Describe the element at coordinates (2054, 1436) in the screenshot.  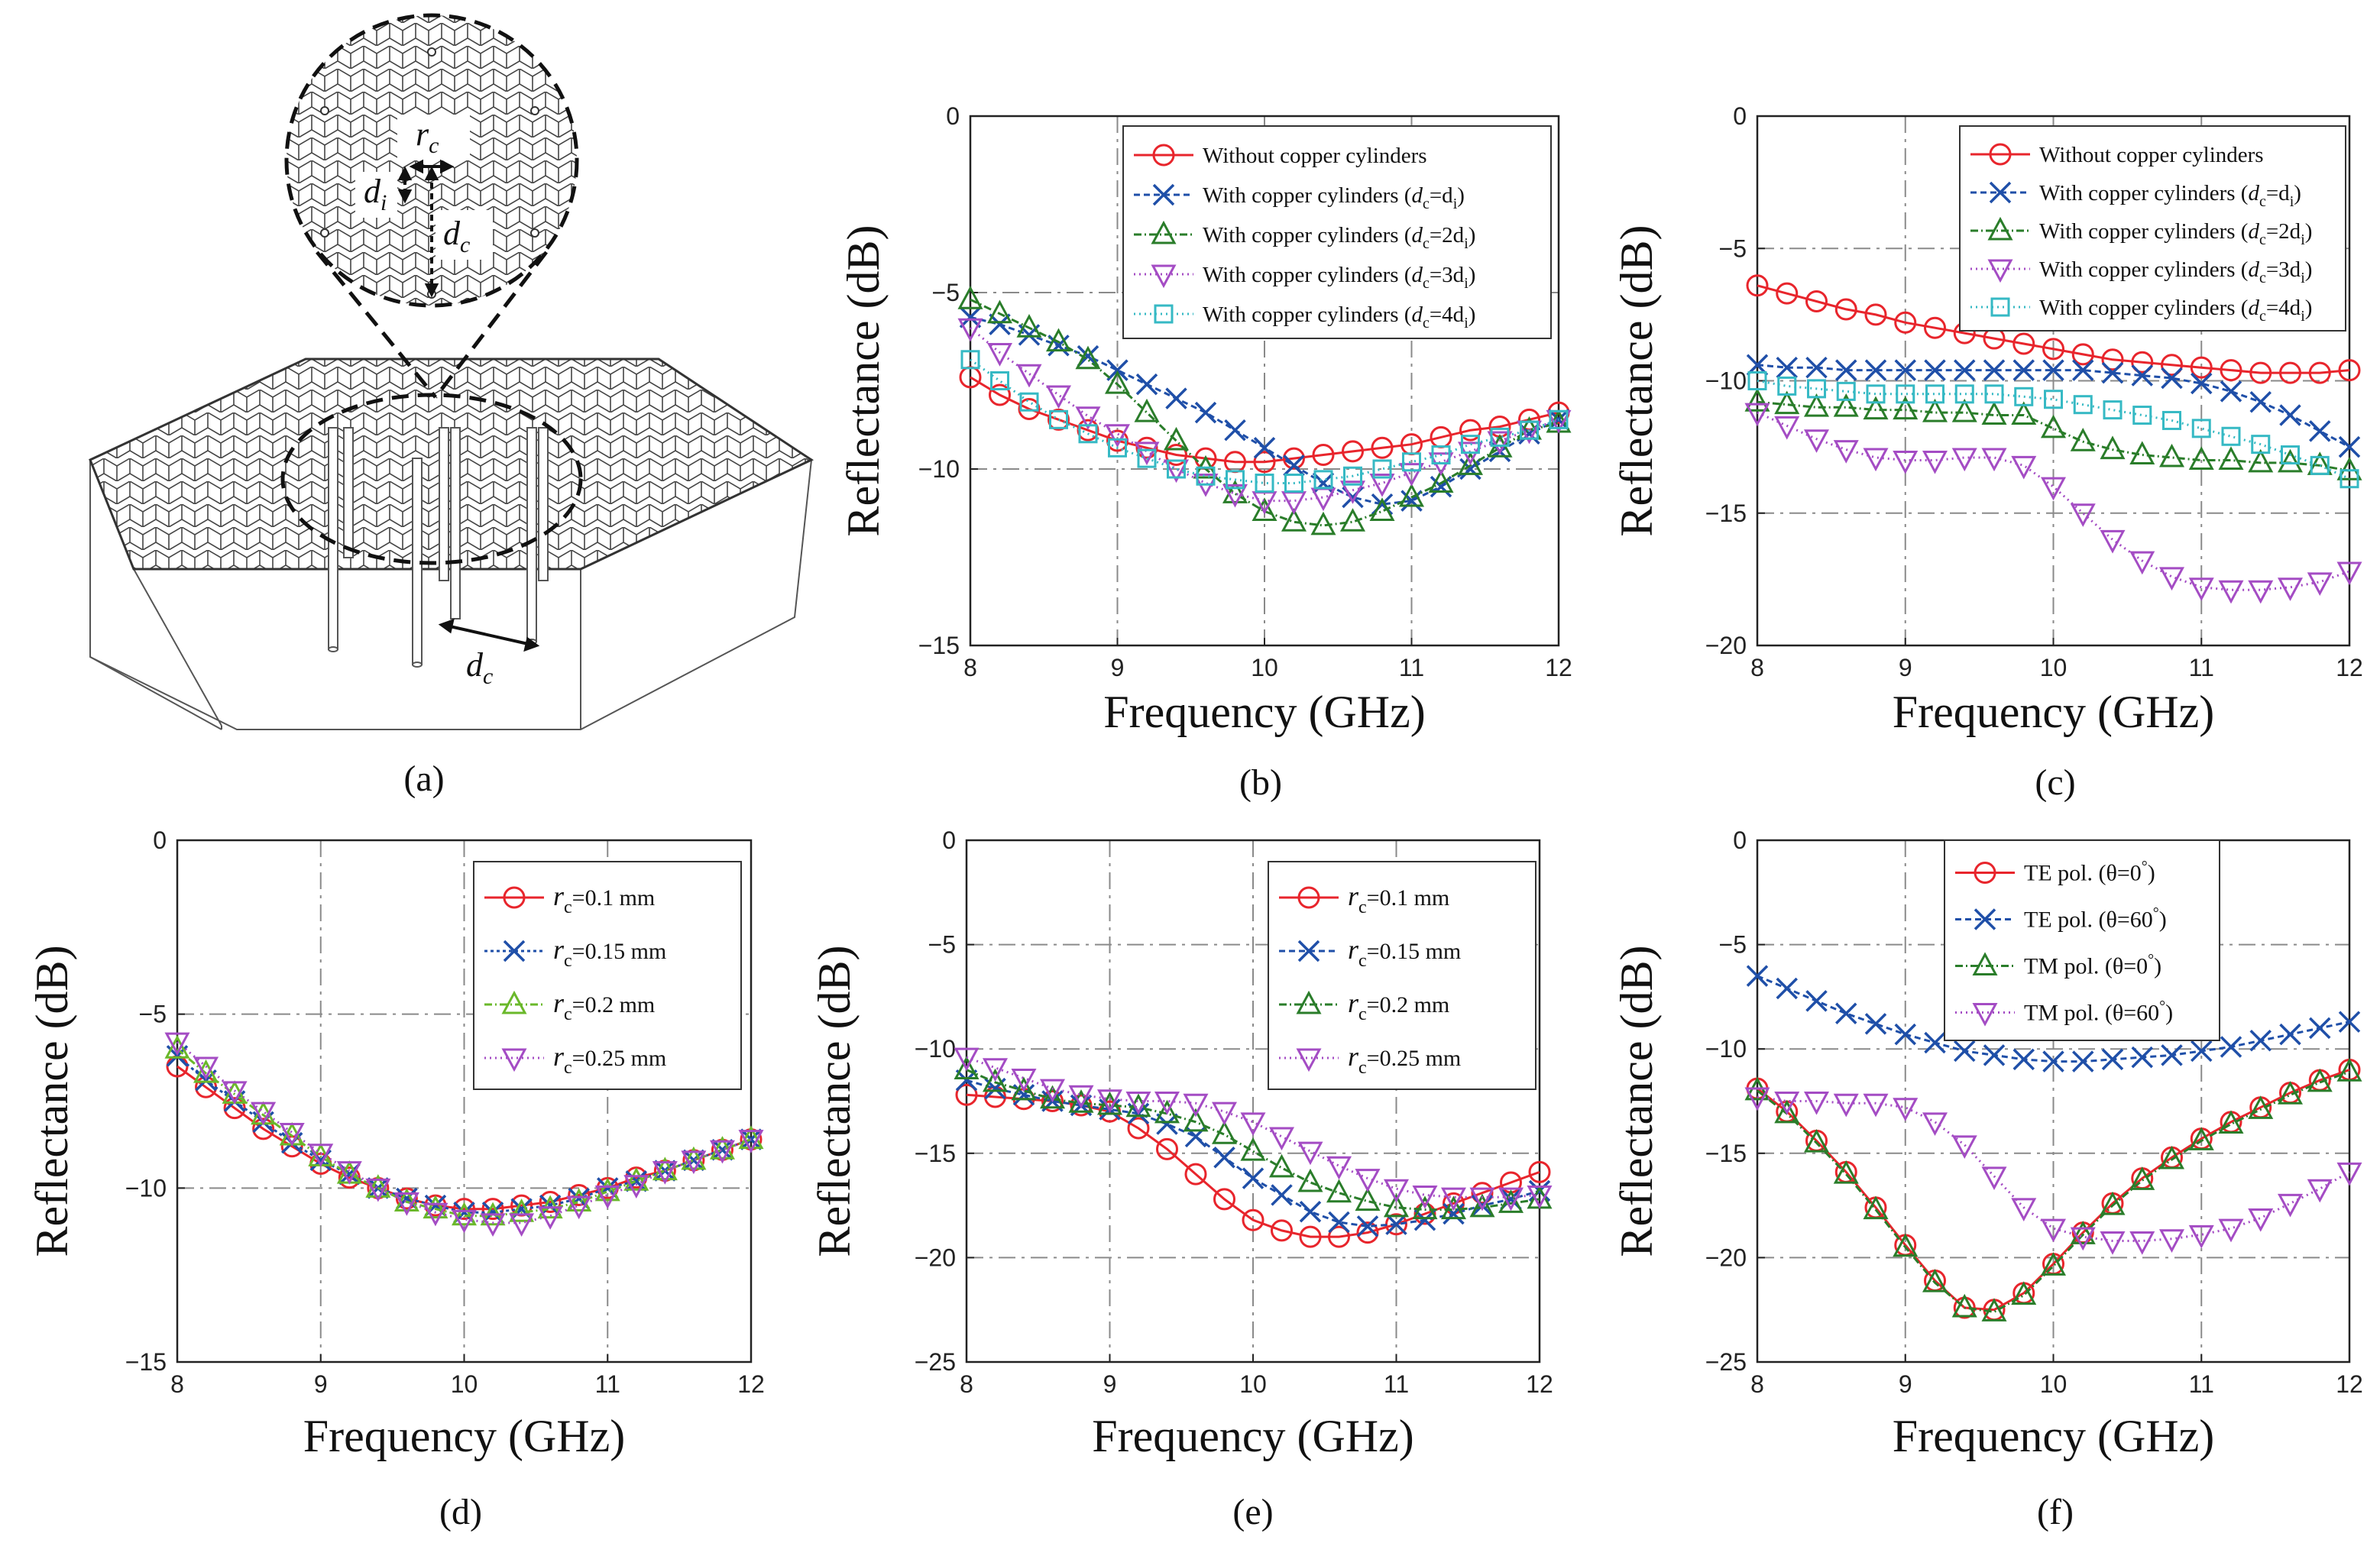
I see `x-axis-label: Frequency (GHz)` at that location.